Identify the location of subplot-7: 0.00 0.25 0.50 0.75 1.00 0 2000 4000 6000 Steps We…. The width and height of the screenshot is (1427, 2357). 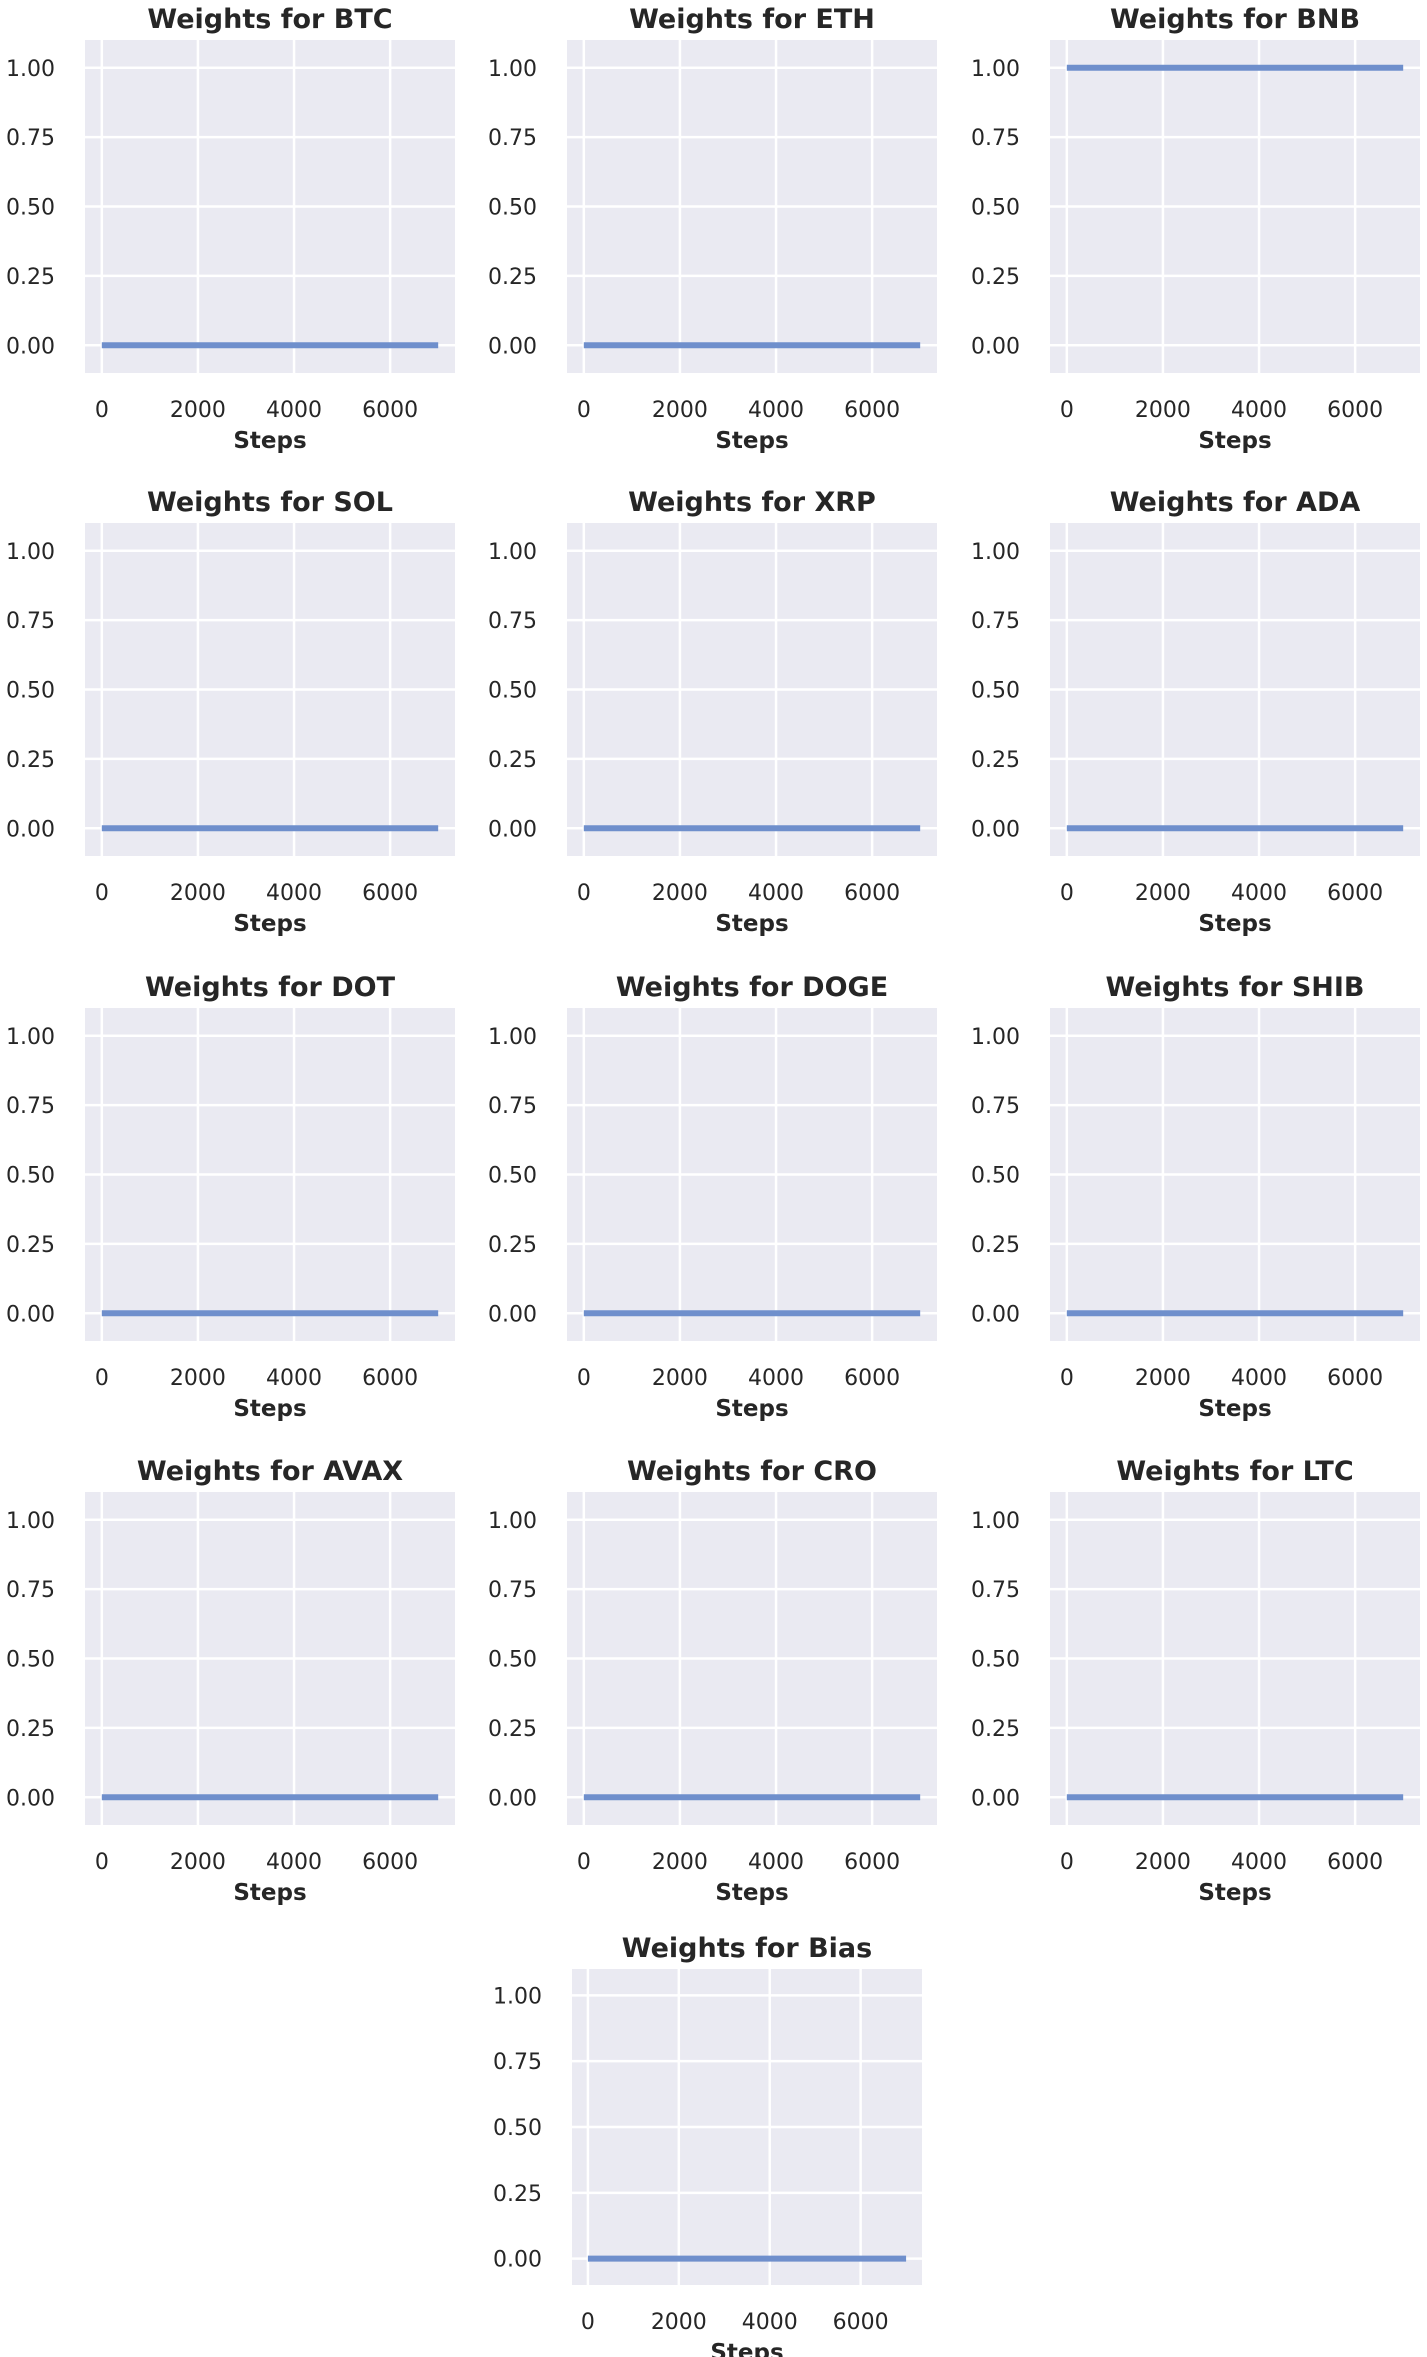
(712, 1197).